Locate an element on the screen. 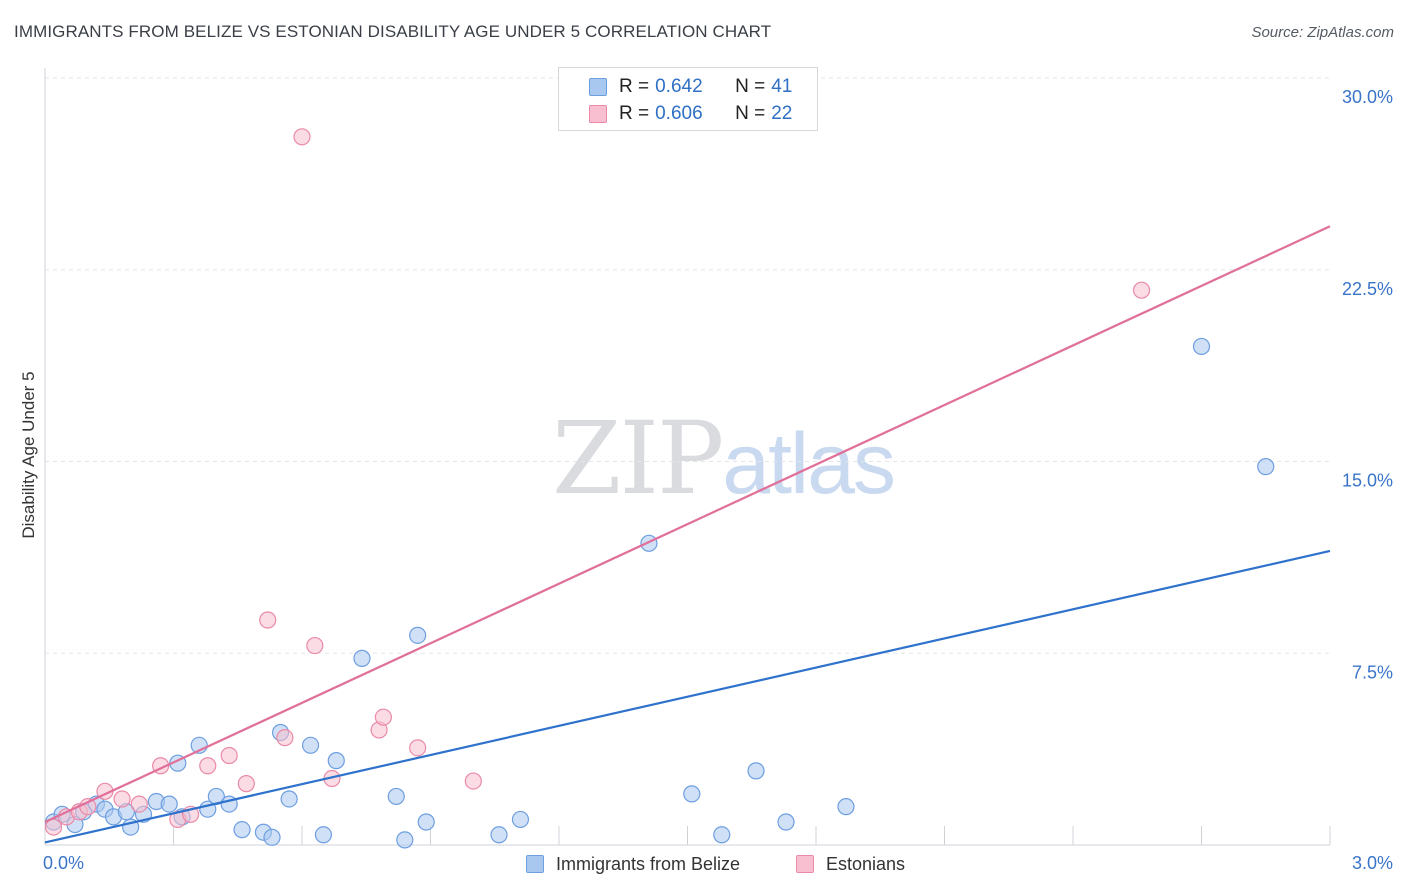 The image size is (1406, 892). legend-n-value: 41 is located at coordinates (782, 86).